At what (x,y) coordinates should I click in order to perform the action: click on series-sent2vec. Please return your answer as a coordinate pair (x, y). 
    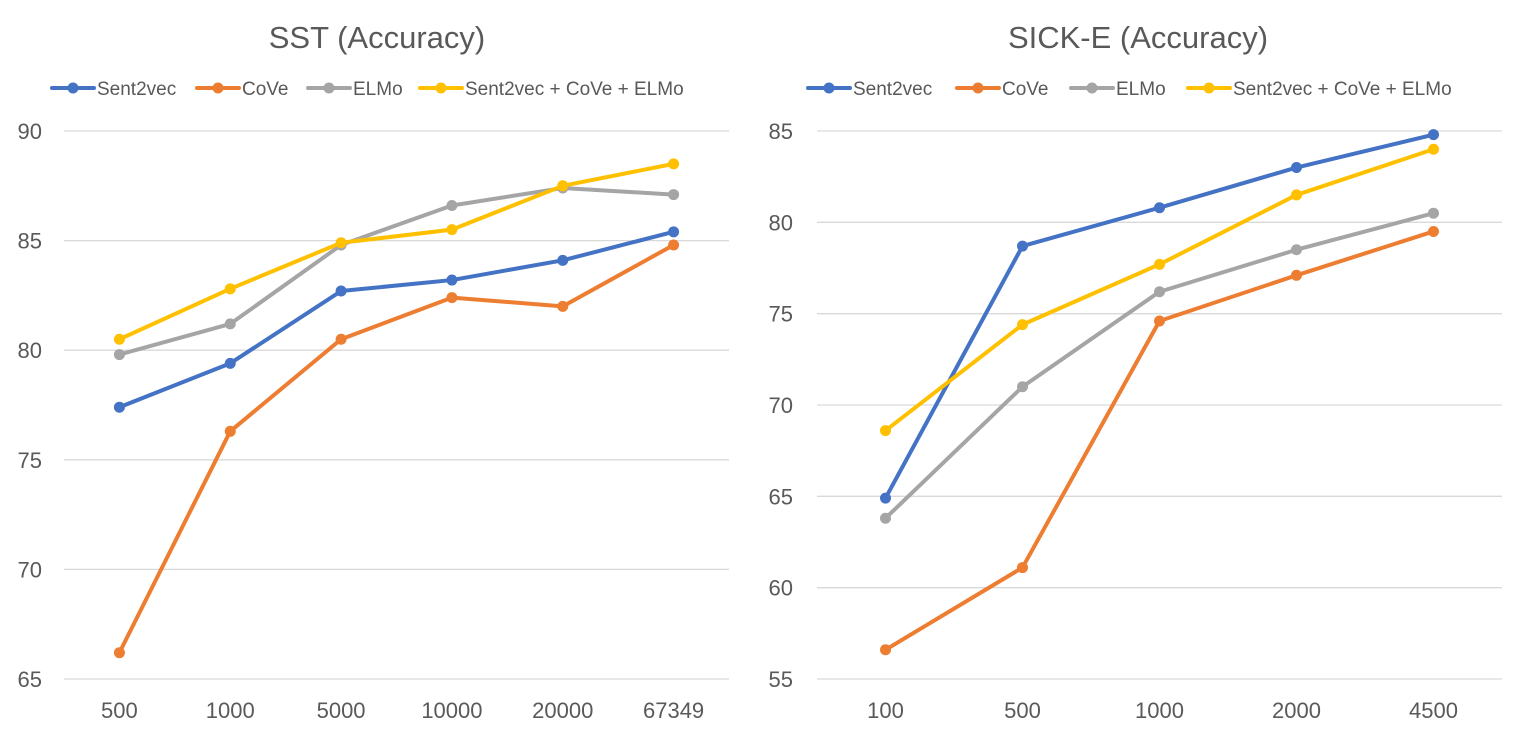
    Looking at the image, I should click on (396, 319).